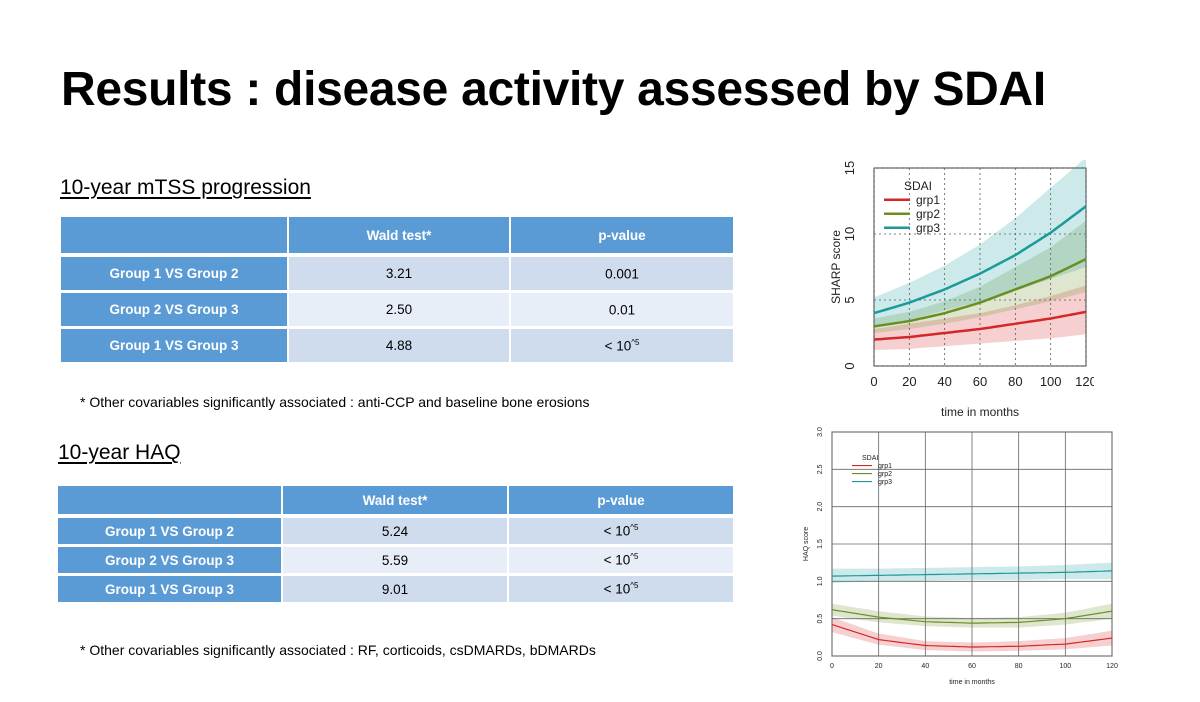  Describe the element at coordinates (400, 275) in the screenshot. I see `wald-value: 3.21` at that location.